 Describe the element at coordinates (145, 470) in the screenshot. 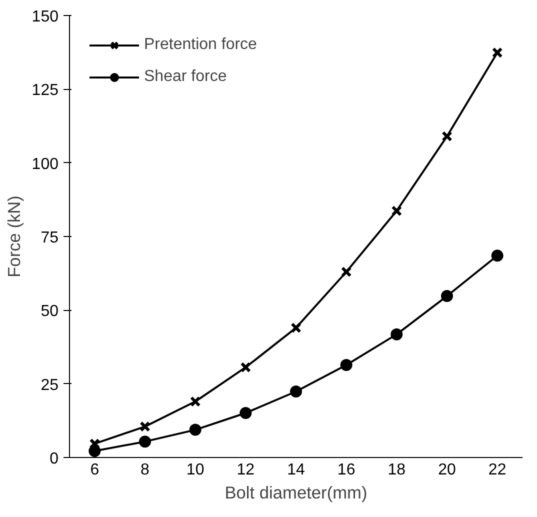

I see `x-tick-label: 8` at that location.